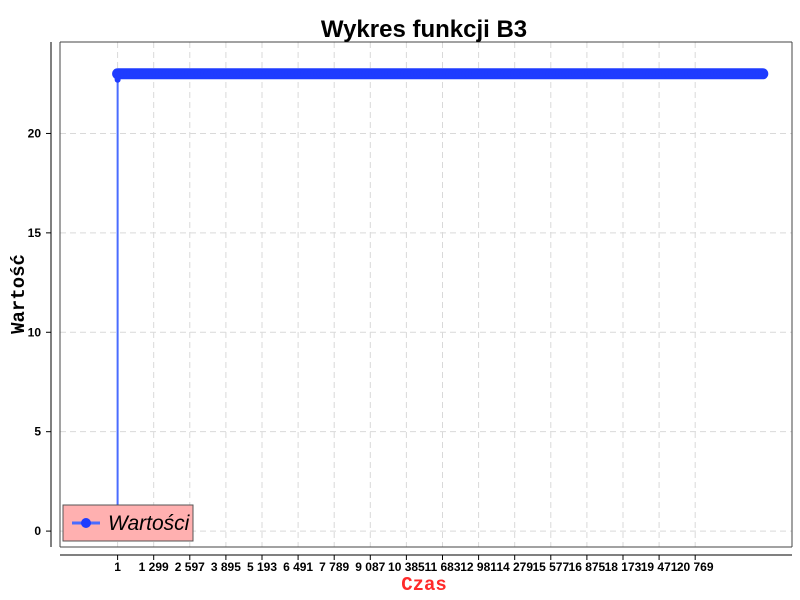 This screenshot has height=600, width=800. I want to click on y-tick-label: 10, so click(35, 332).